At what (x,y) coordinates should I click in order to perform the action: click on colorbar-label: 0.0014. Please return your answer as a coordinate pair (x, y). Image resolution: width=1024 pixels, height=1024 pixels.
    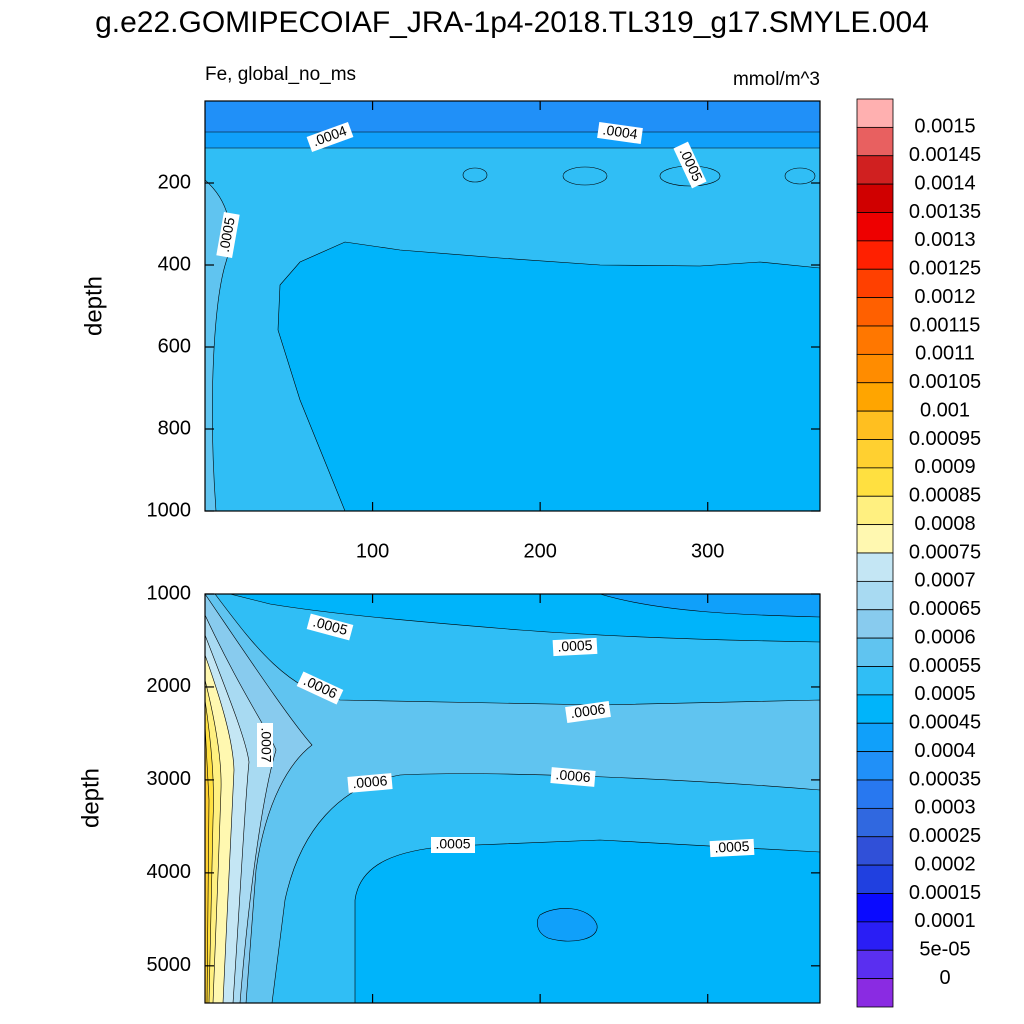
    Looking at the image, I should click on (944, 183).